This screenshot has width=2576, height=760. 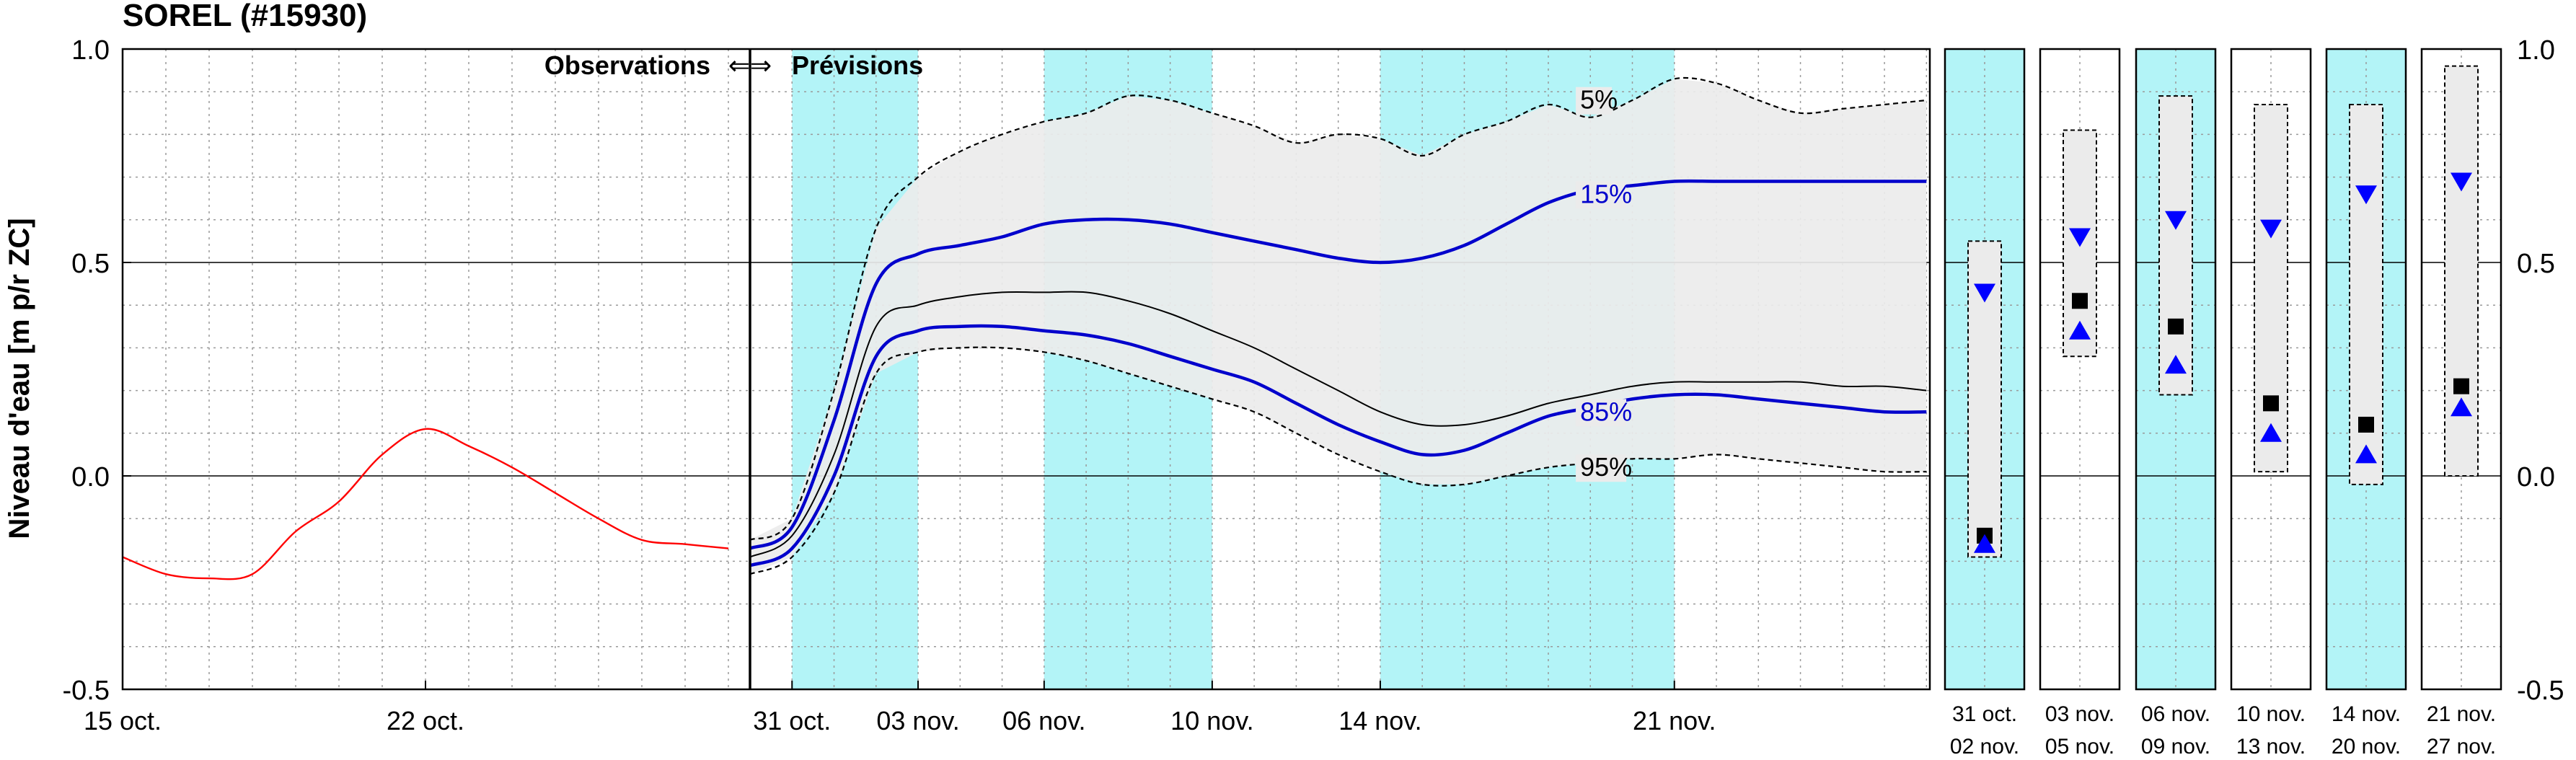 I want to click on y-tick-label: 0.0, so click(x=90, y=477).